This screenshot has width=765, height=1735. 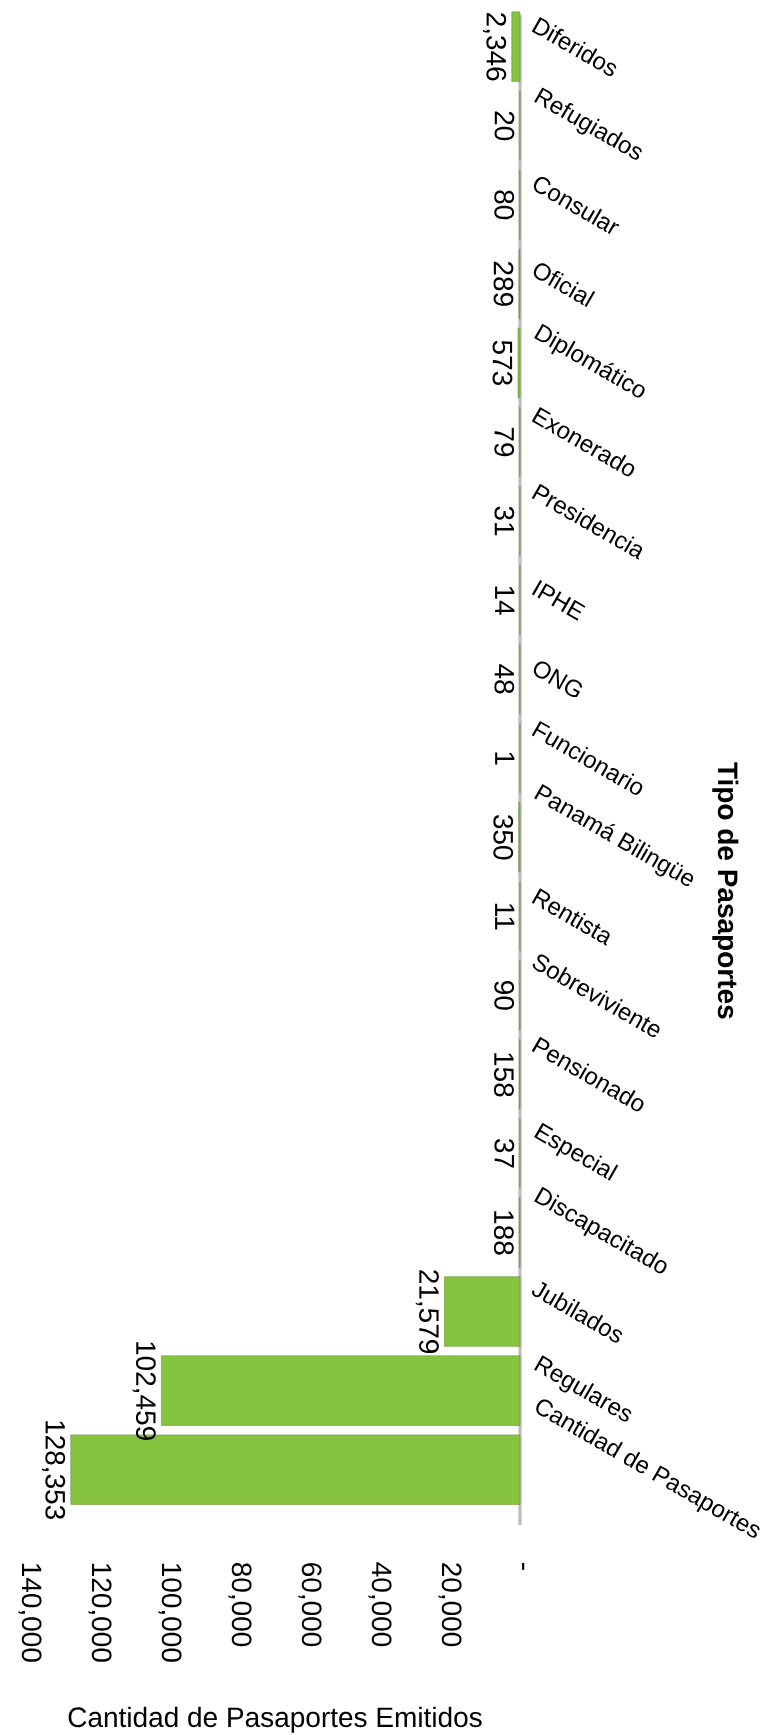 What do you see at coordinates (504, 521) in the screenshot?
I see `data-label: 31` at bounding box center [504, 521].